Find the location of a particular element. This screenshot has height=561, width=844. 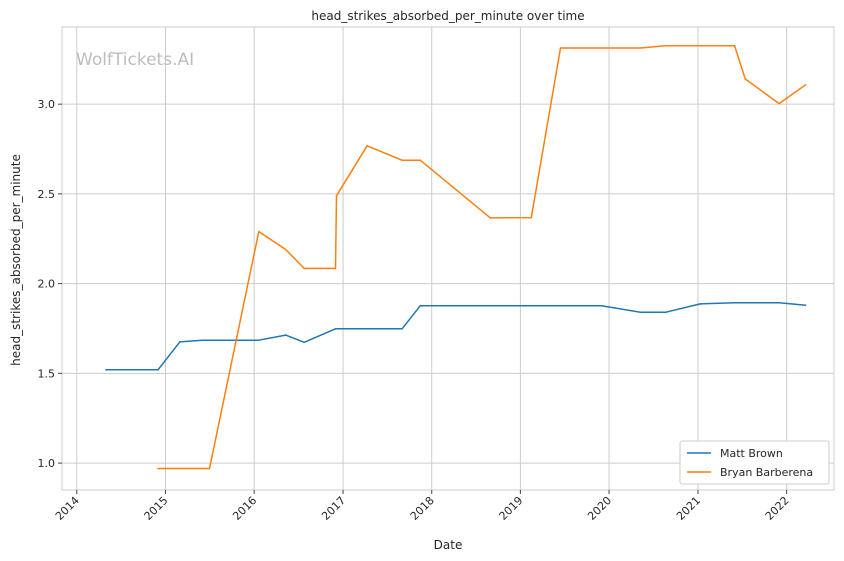

y-tick-label: 2.5 is located at coordinates (47, 194).